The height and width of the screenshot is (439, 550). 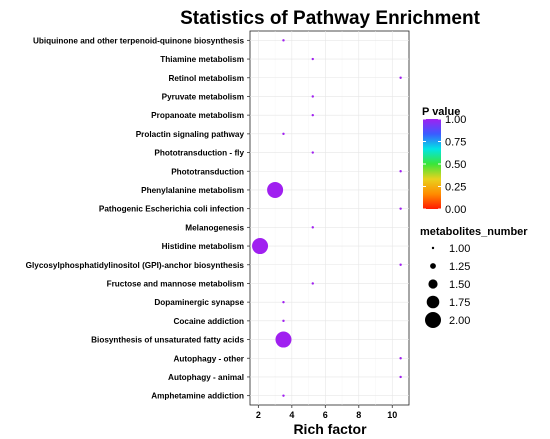 I want to click on metabolites-number-legend-title: metabolites_number, so click(x=474, y=232).